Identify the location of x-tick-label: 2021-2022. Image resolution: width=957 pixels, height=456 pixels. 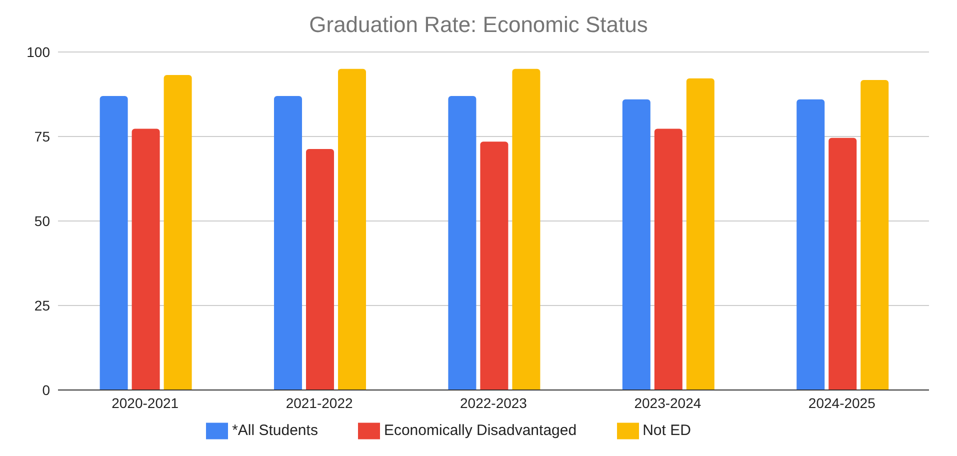
(319, 402).